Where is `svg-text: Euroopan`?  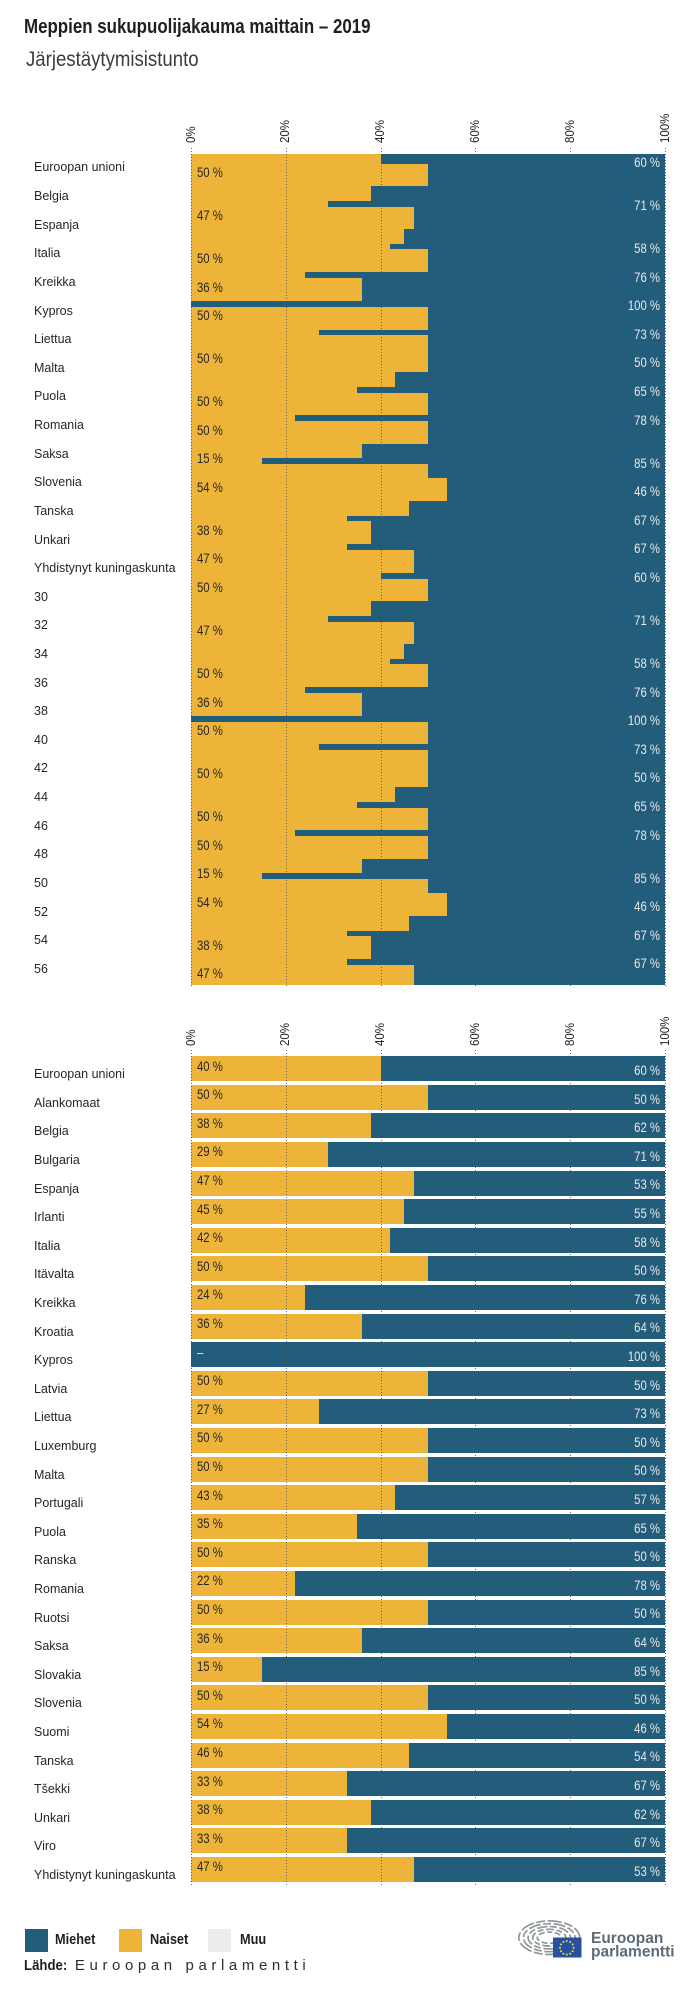
svg-text: Euroopan is located at coordinates (627, 1938).